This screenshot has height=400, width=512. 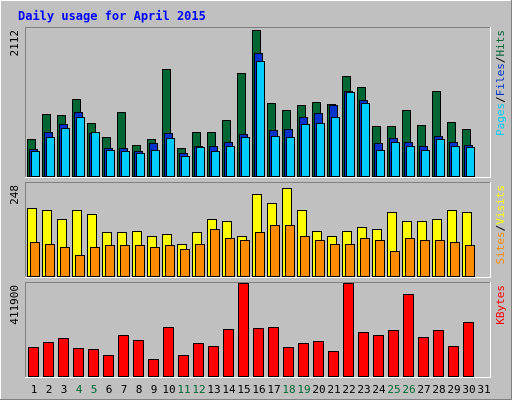 What do you see at coordinates (318, 389) in the screenshot?
I see `x-tick-label-day-20: 20` at bounding box center [318, 389].